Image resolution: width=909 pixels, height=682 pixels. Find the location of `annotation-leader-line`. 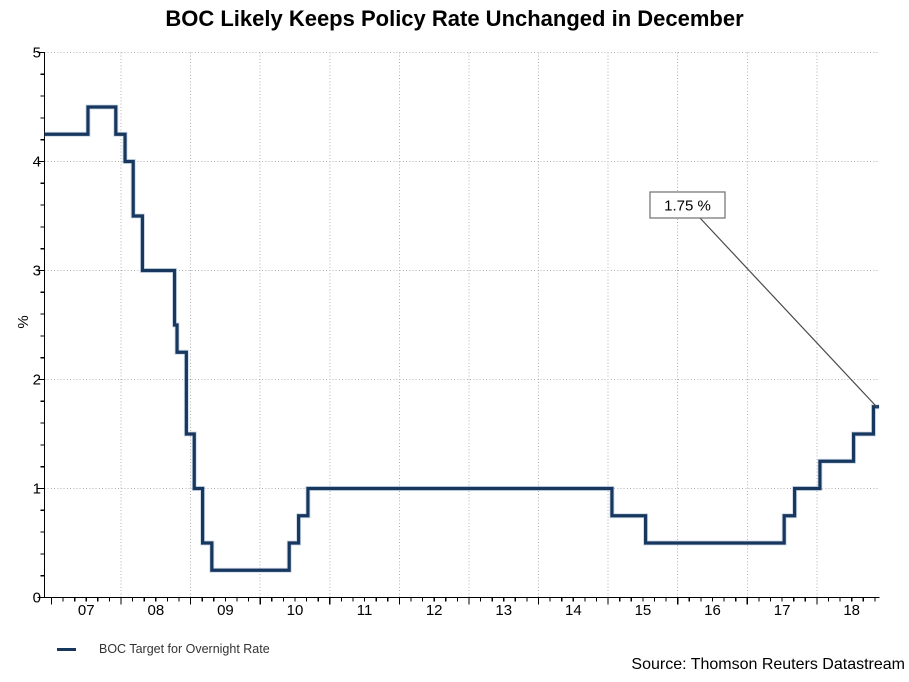

annotation-leader-line is located at coordinates (788, 313).